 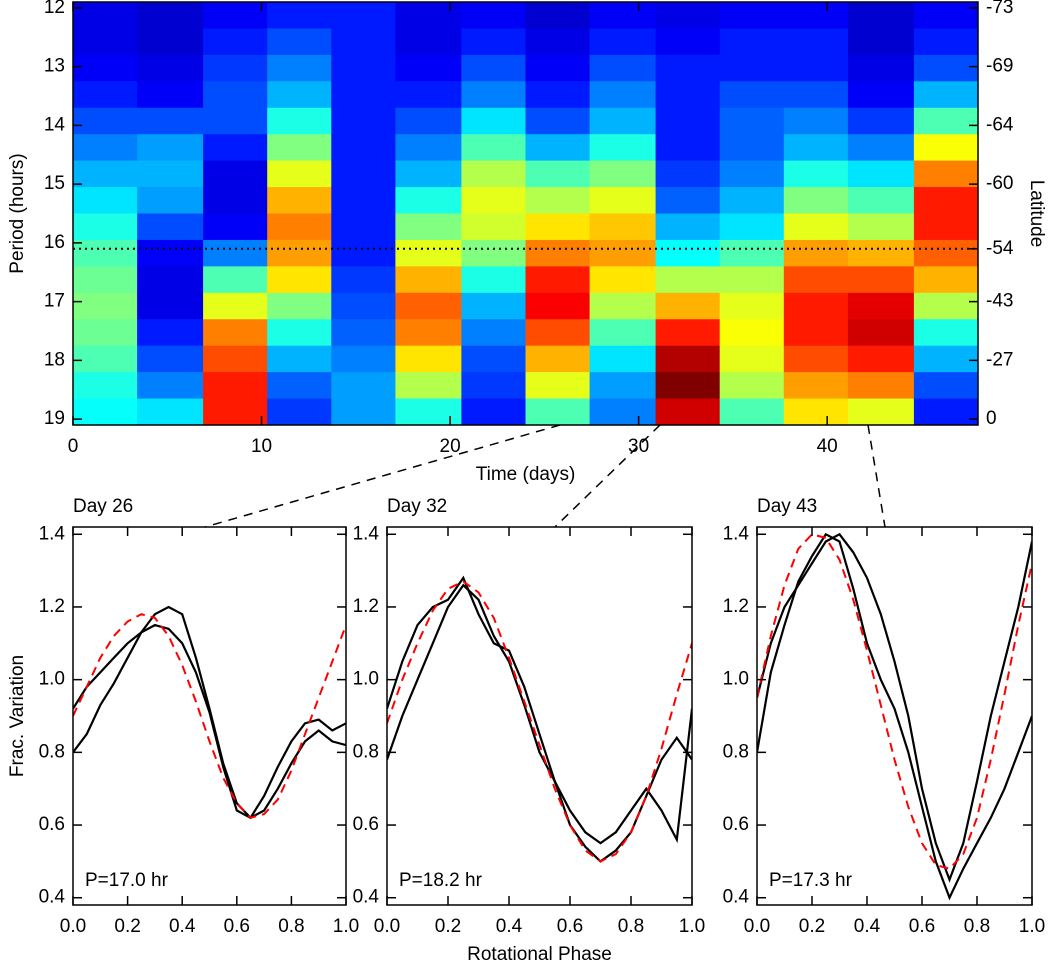 What do you see at coordinates (999, 301) in the screenshot?
I see `y2-tick-label: -43` at bounding box center [999, 301].